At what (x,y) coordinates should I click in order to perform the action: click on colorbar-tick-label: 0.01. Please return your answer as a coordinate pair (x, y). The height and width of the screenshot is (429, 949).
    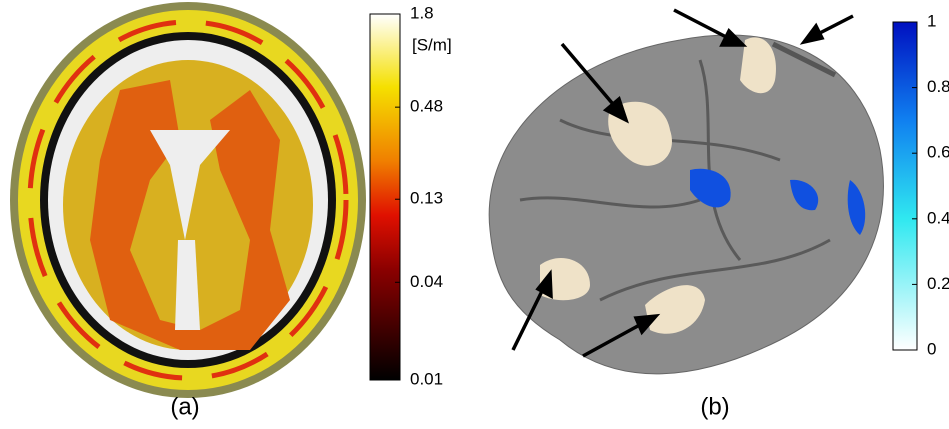
    Looking at the image, I should click on (426, 378).